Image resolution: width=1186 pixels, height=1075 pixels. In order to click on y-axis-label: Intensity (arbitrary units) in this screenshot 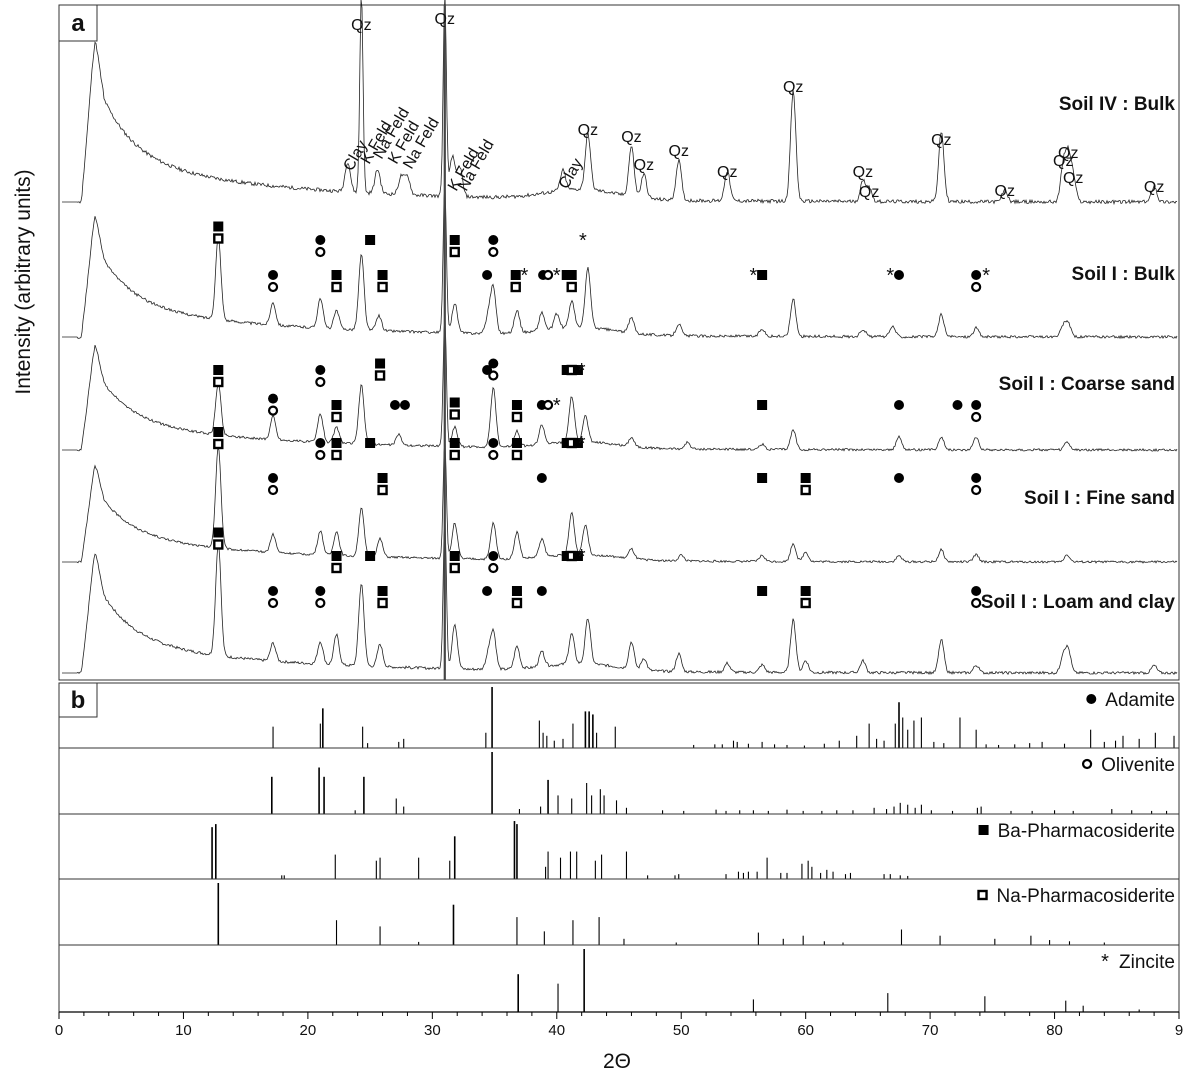, I will do `click(23, 281)`.